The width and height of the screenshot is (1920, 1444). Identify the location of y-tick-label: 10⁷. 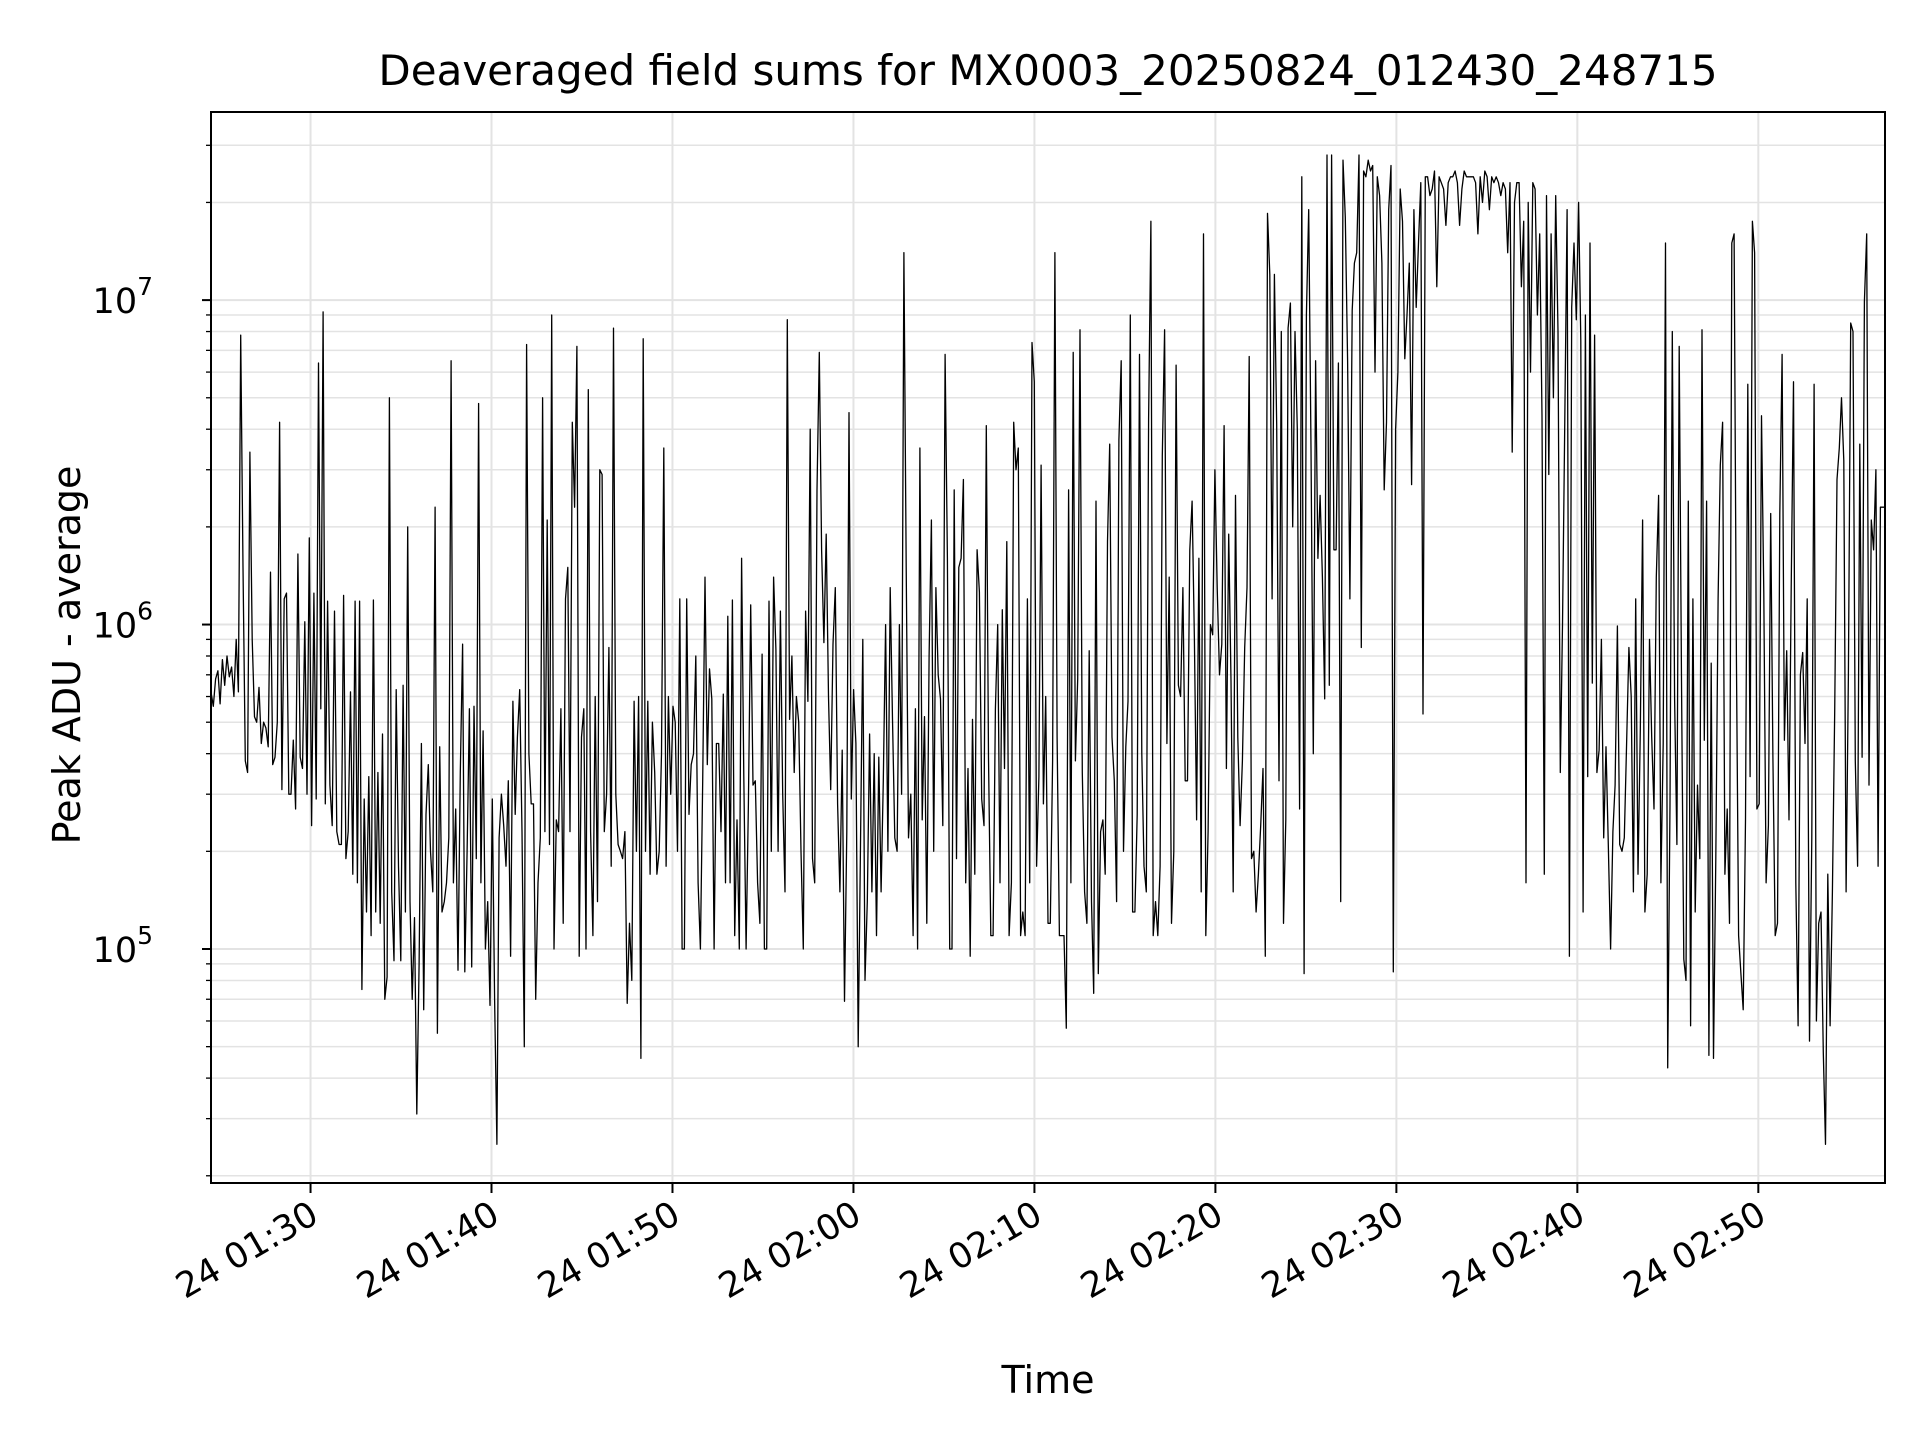
(123, 297).